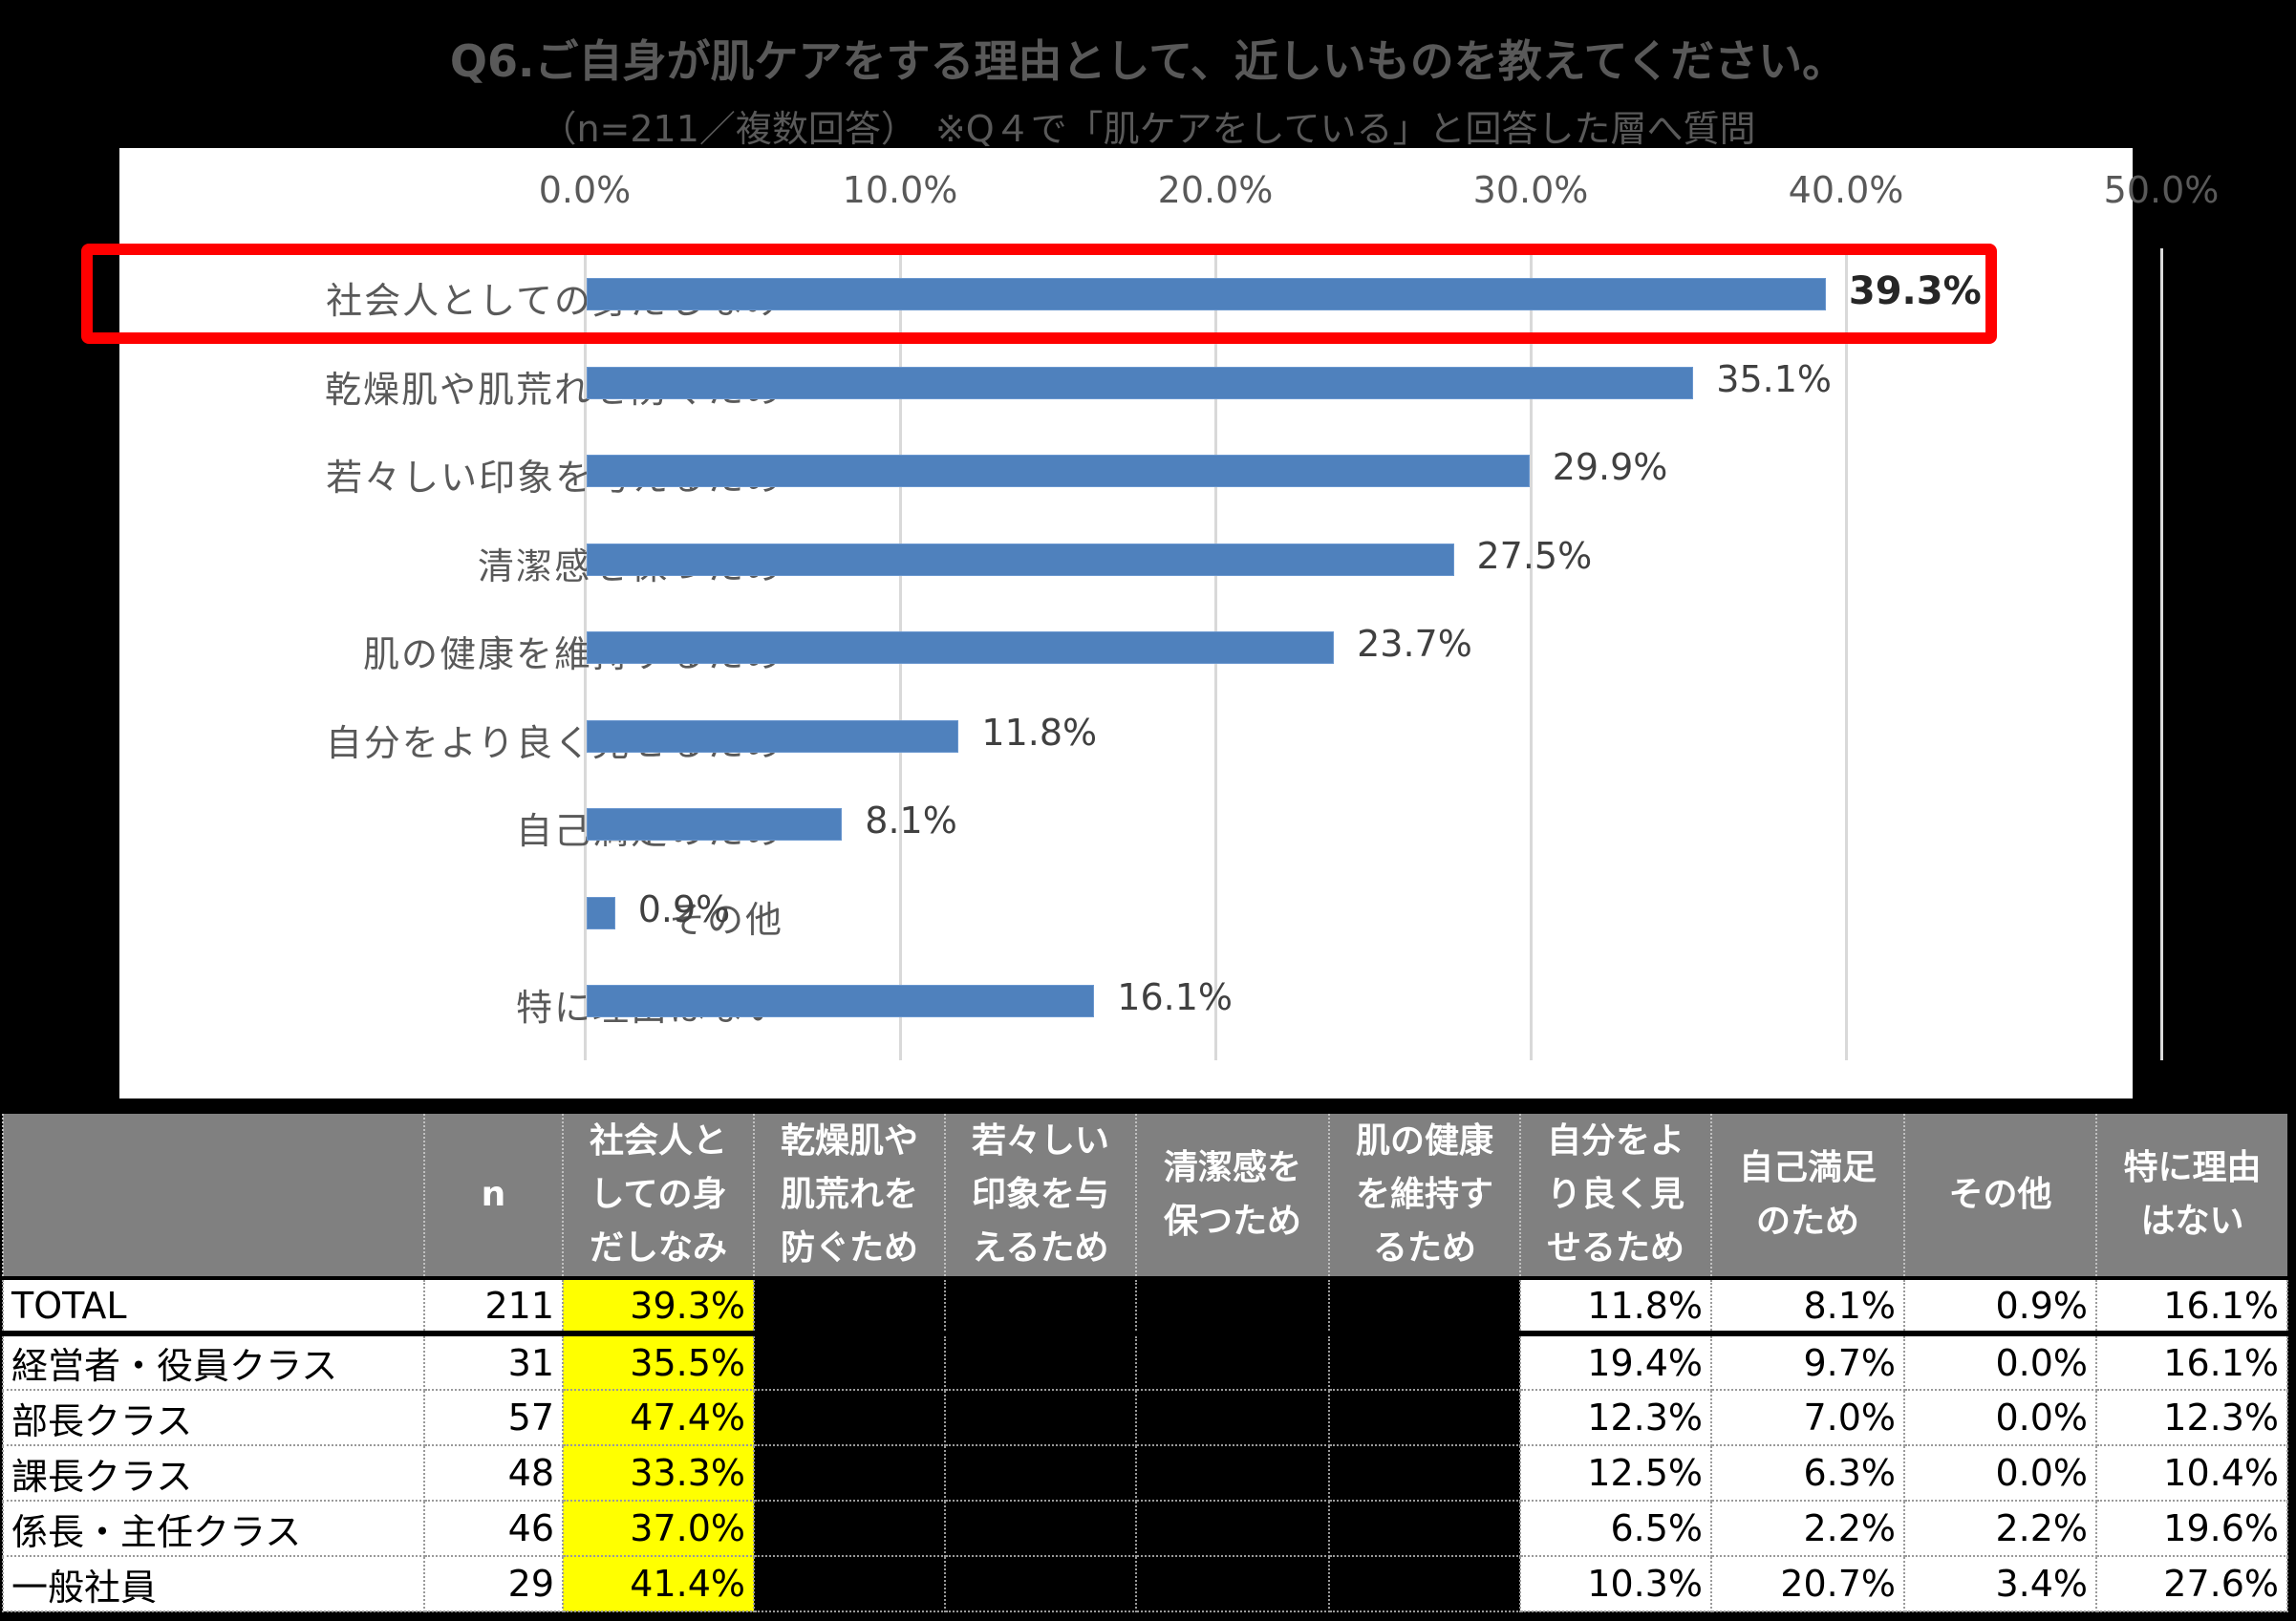 This screenshot has width=2296, height=1621. Describe the element at coordinates (658, 1306) in the screenshot. I see `table-cell: 39.3%` at that location.